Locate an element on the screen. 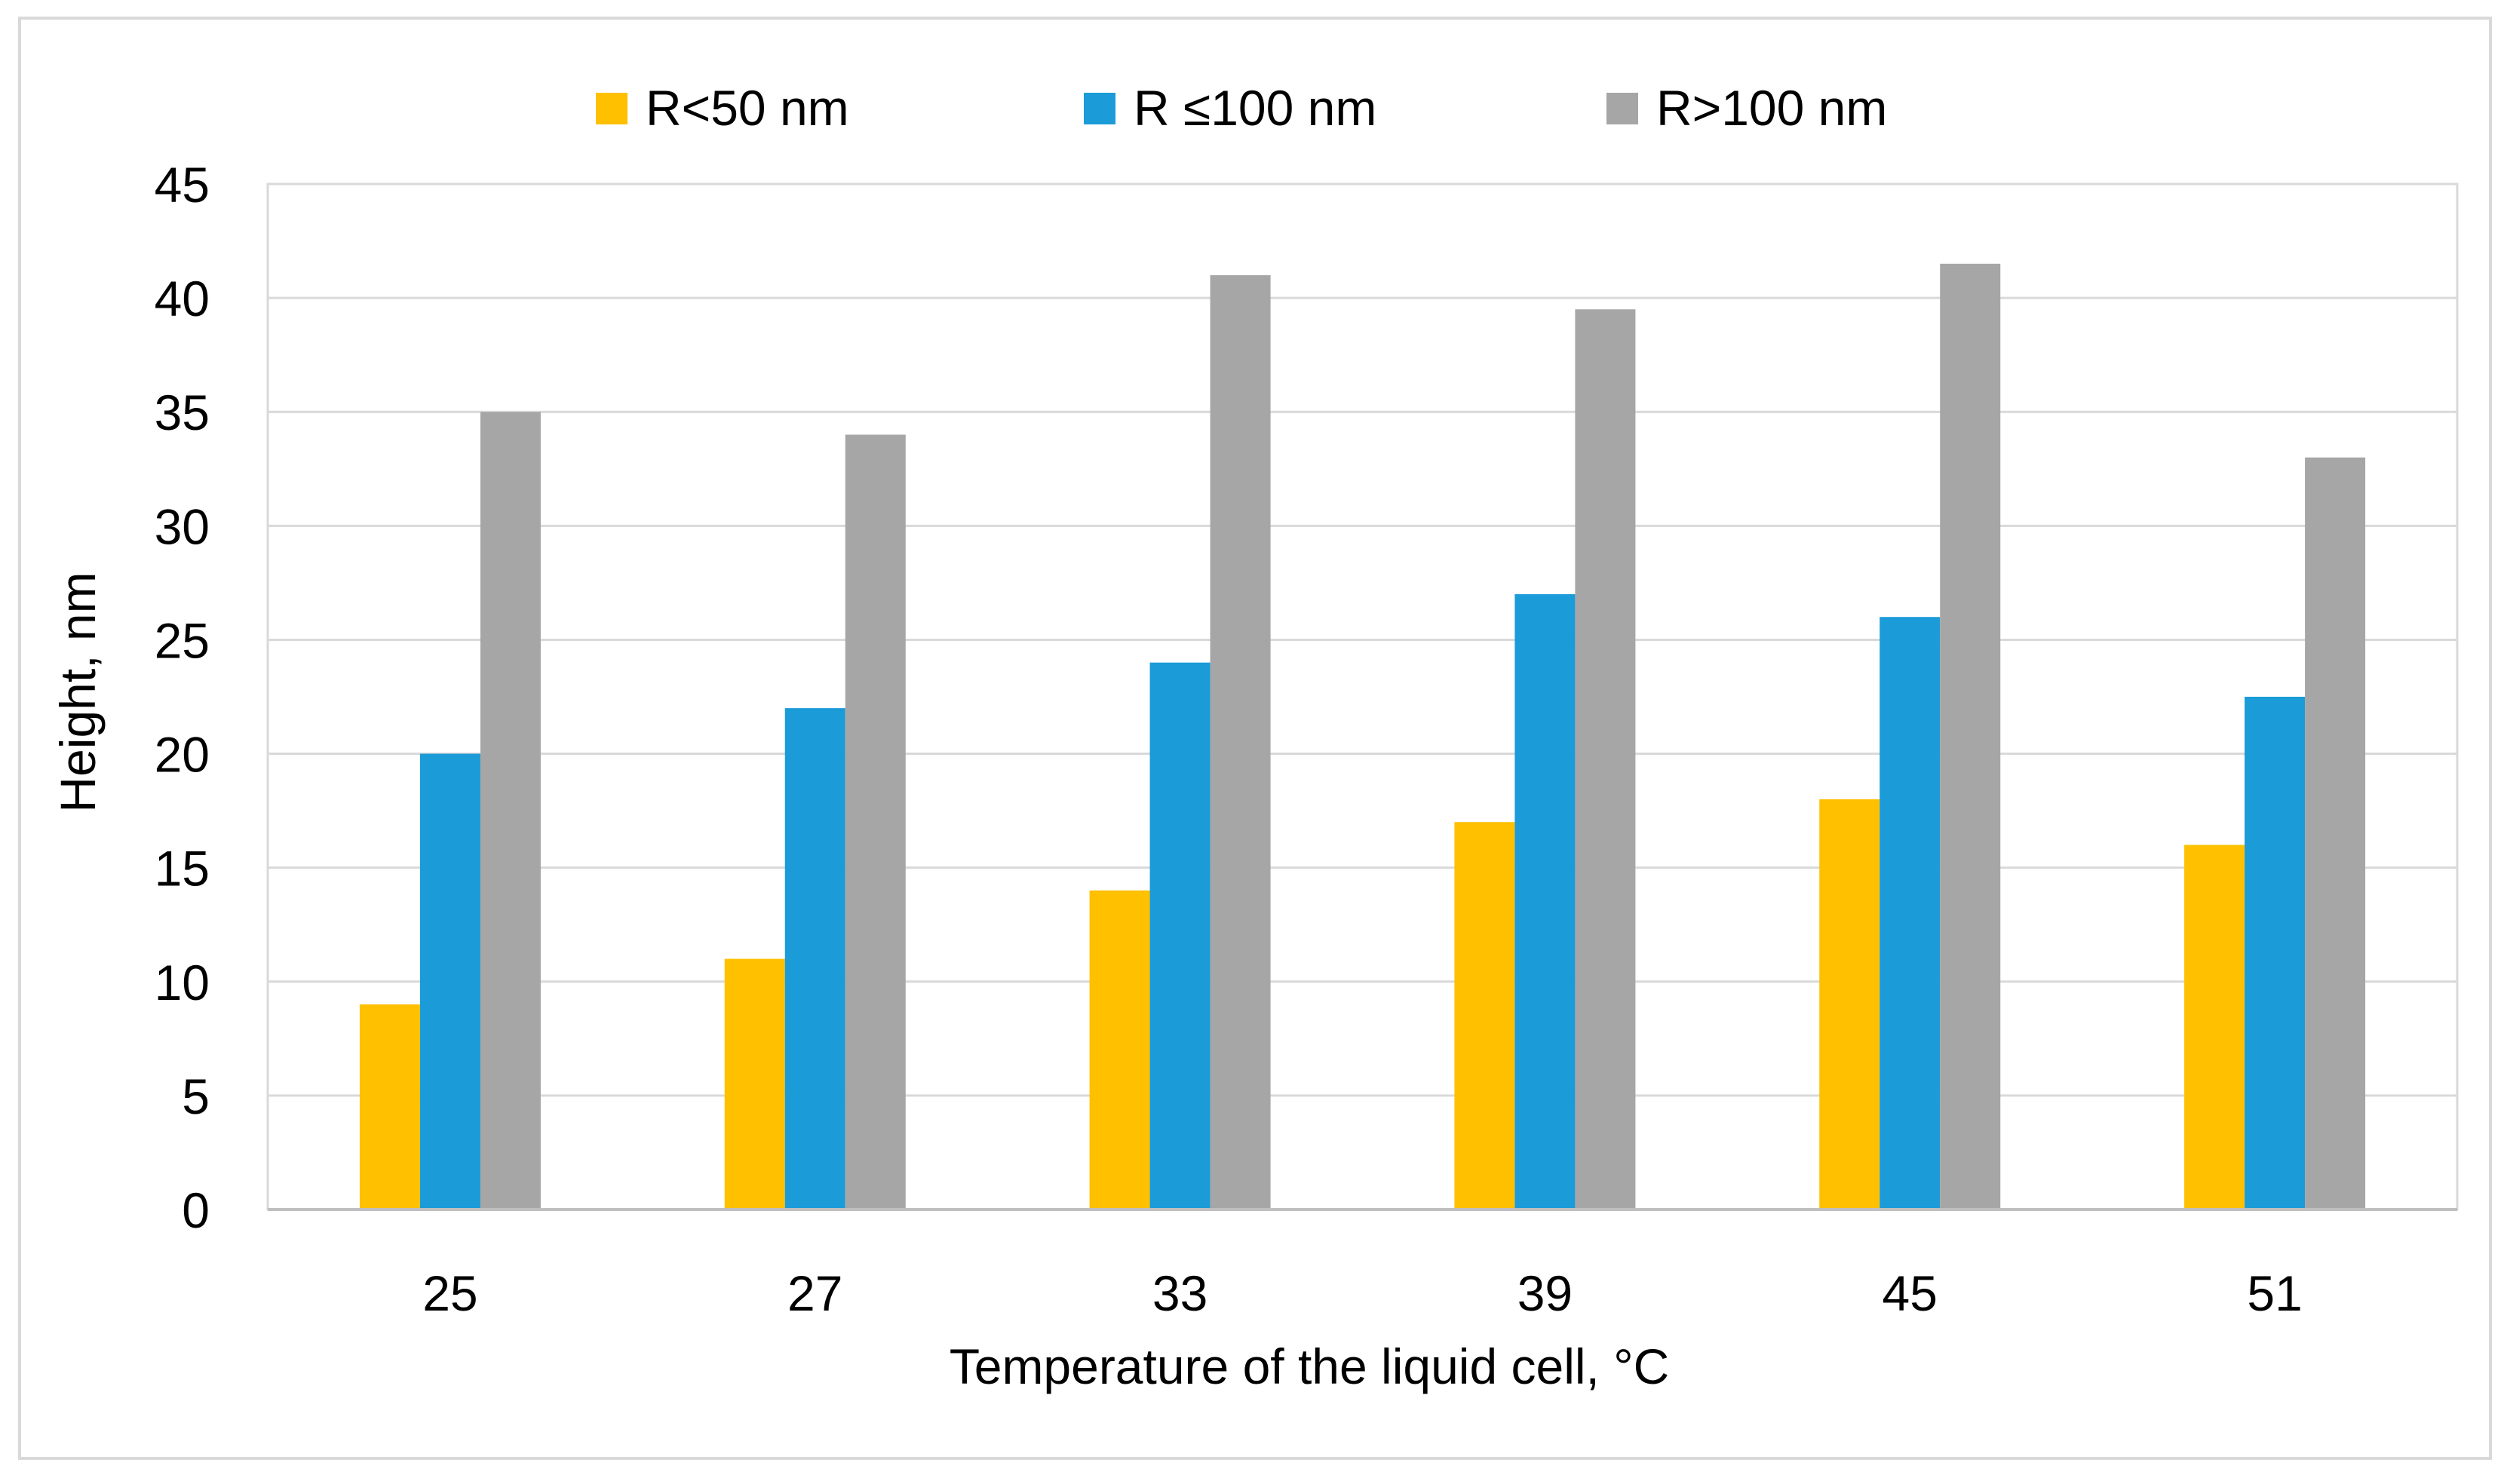 This screenshot has width=2507, height=1484. y-tick-label: 15 is located at coordinates (182, 869).